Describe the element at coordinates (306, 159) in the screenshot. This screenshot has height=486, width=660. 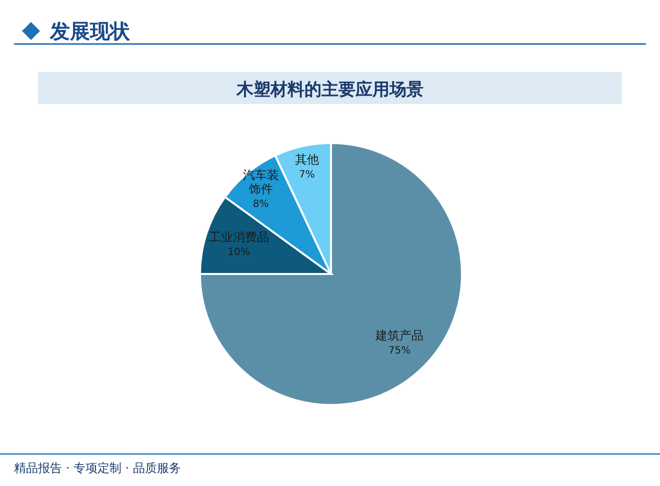
I see `slice-label: 其他` at that location.